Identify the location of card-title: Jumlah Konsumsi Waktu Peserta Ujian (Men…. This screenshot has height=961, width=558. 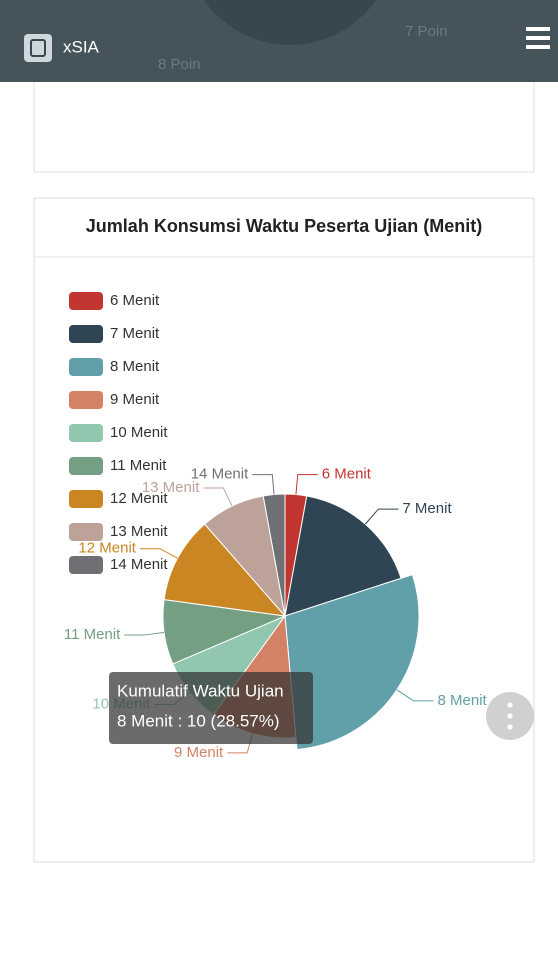
(284, 226).